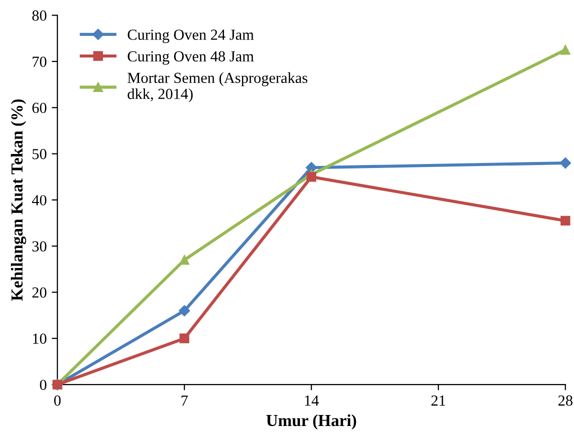  I want to click on legend-label: Curing Oven 24 Jam, so click(191, 37).